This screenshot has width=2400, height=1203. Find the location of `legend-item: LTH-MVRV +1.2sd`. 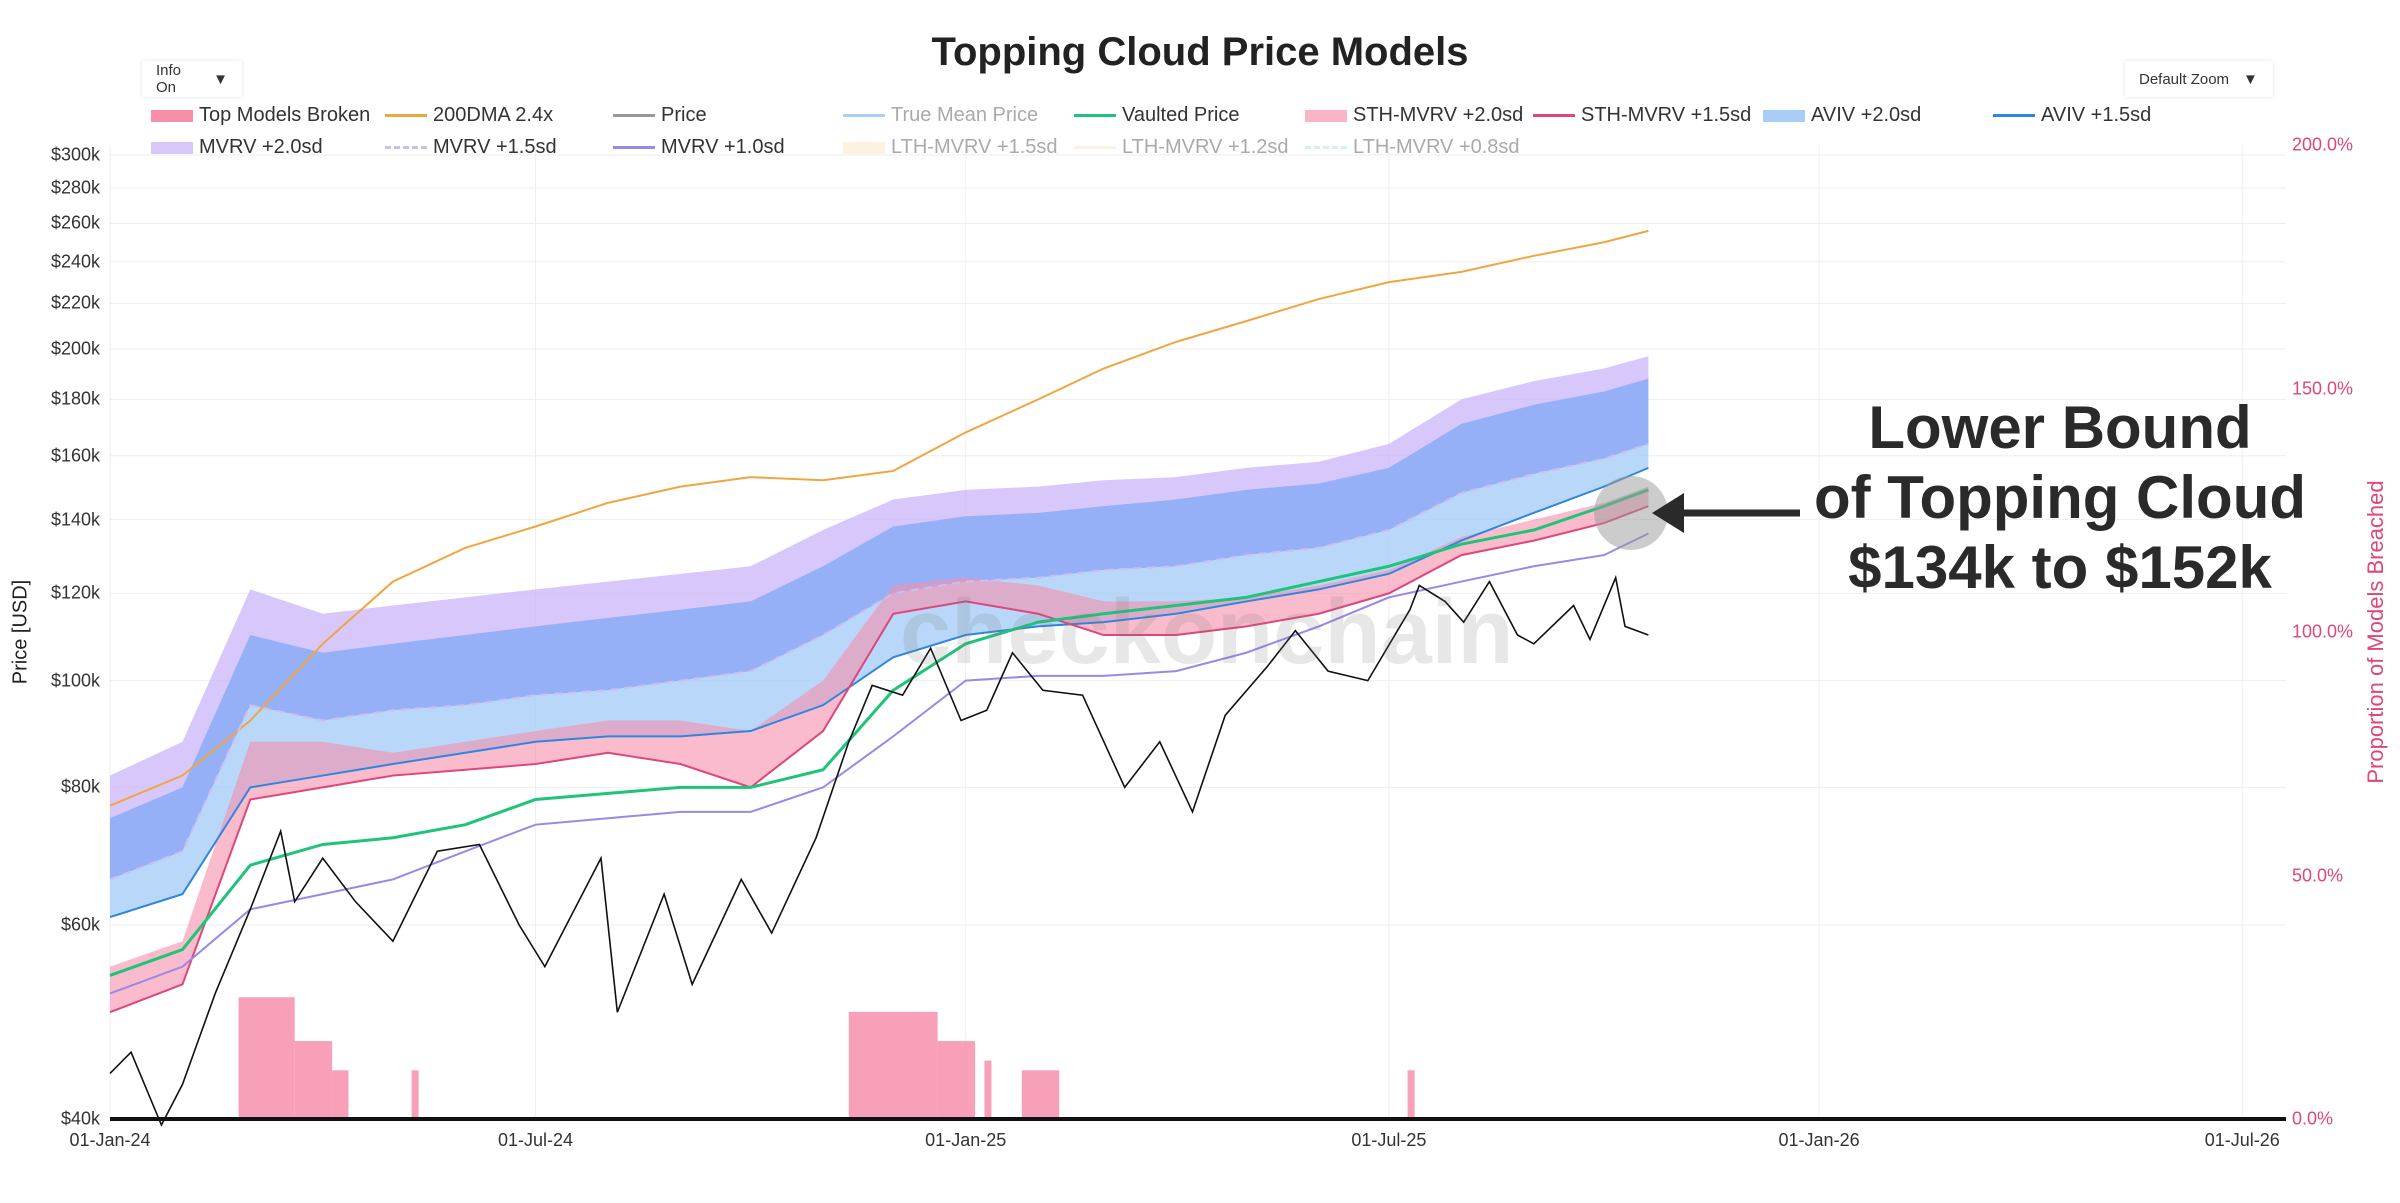

legend-item: LTH-MVRV +1.2sd is located at coordinates (1181, 147).